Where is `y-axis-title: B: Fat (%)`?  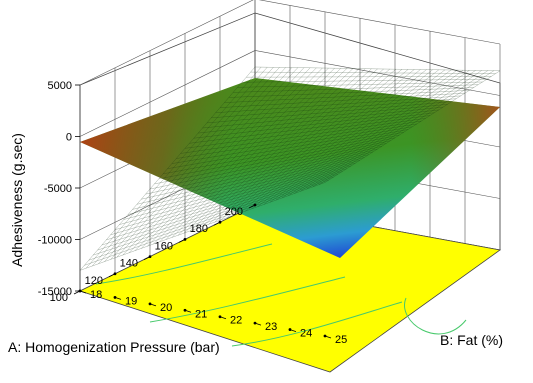 y-axis-title: B: Fat (%) is located at coordinates (471, 340).